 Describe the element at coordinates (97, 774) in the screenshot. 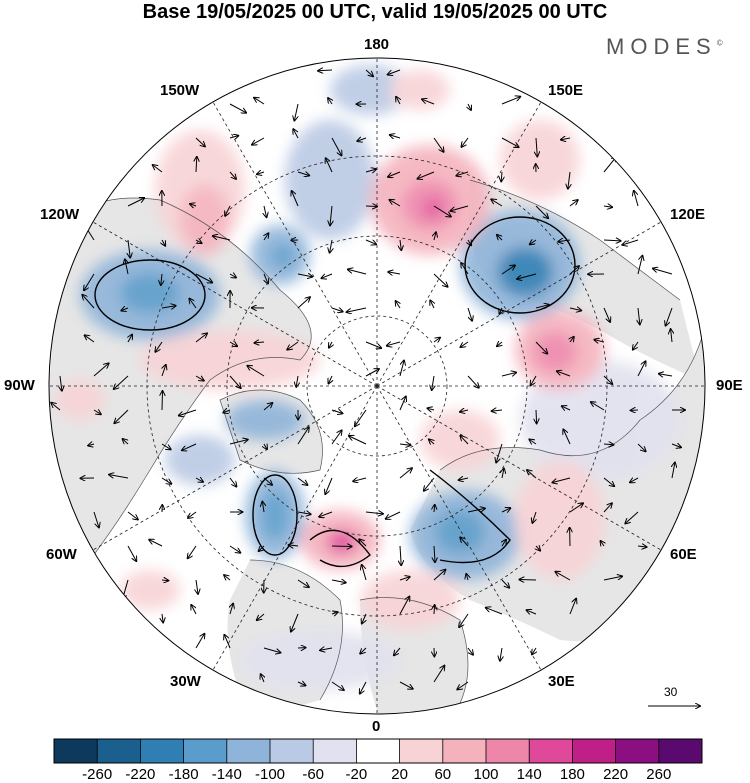

I see `colorbar-tick-label: -260` at that location.